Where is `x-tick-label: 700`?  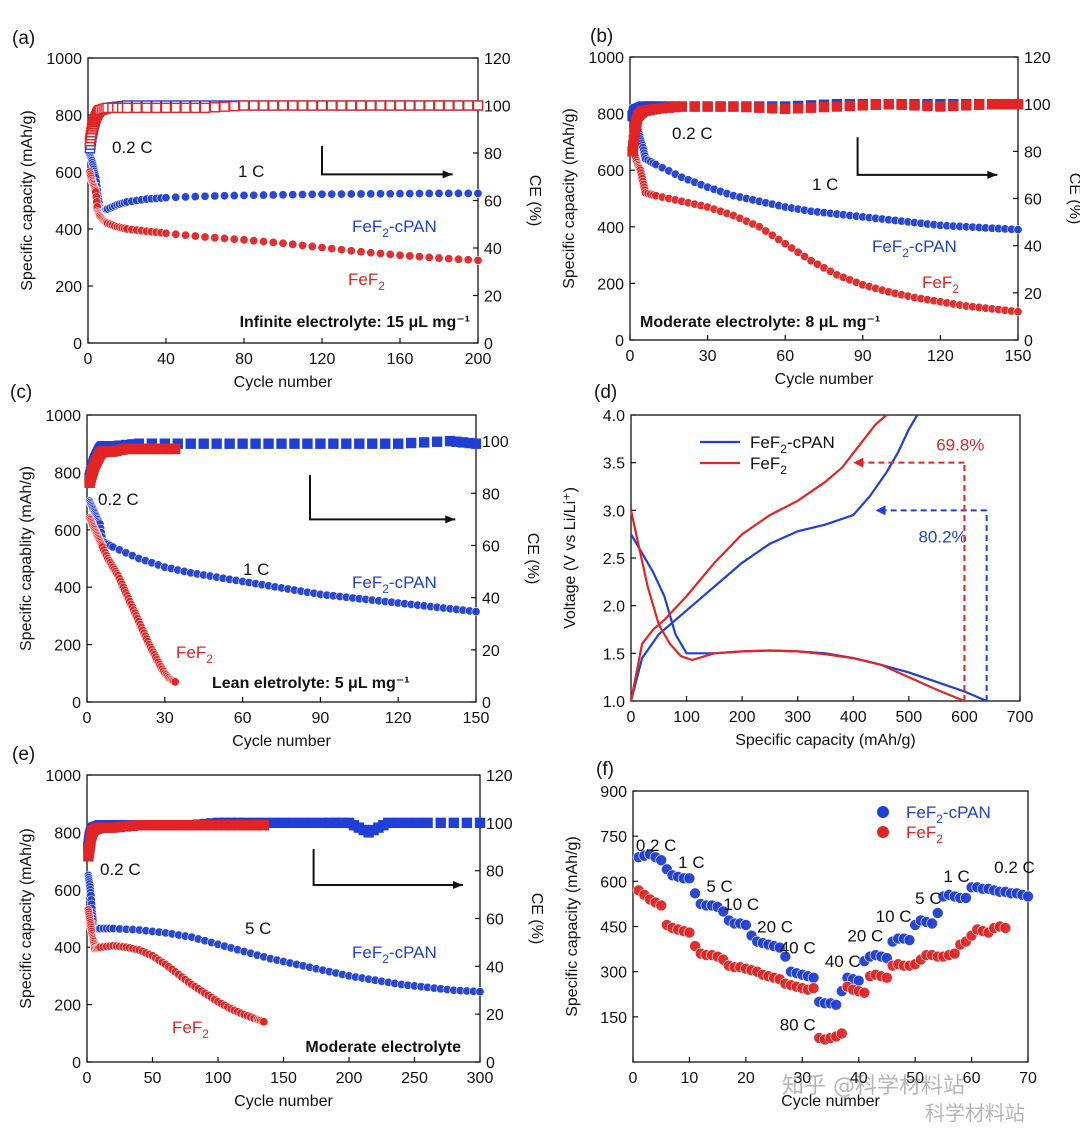
x-tick-label: 700 is located at coordinates (1020, 717).